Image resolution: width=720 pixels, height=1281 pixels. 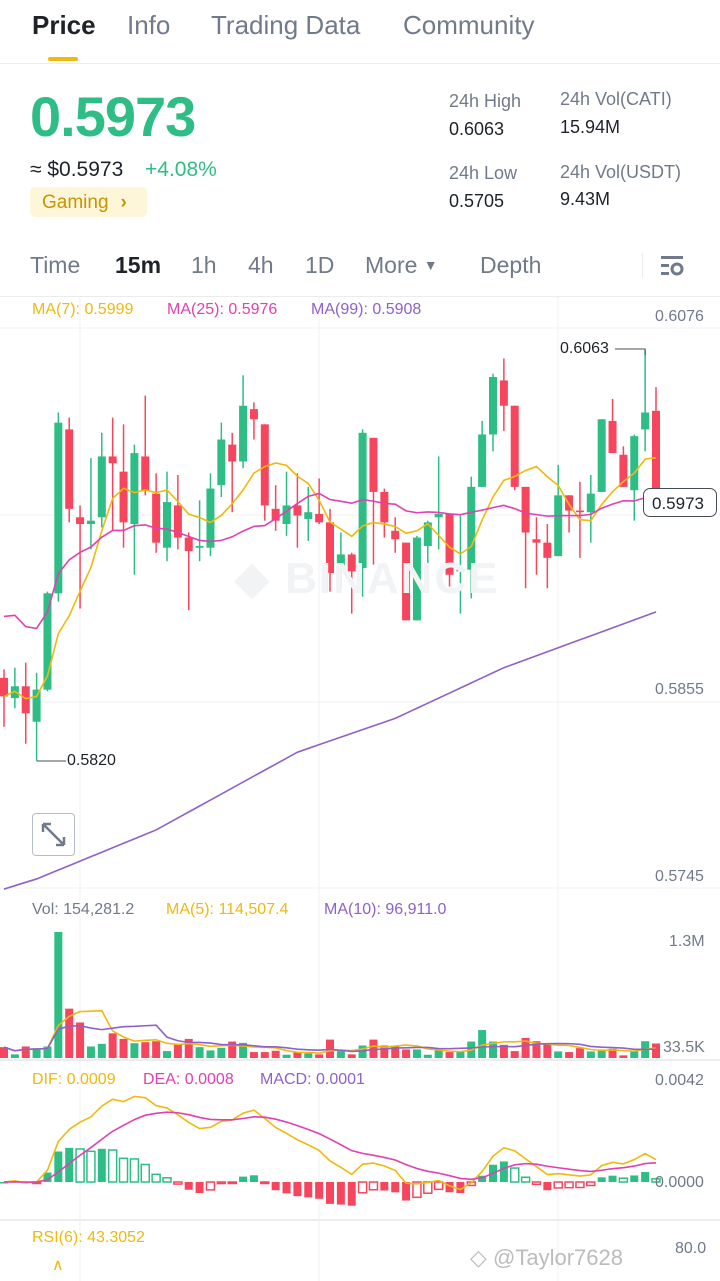 I want to click on expand-icon, so click(x=53, y=834).